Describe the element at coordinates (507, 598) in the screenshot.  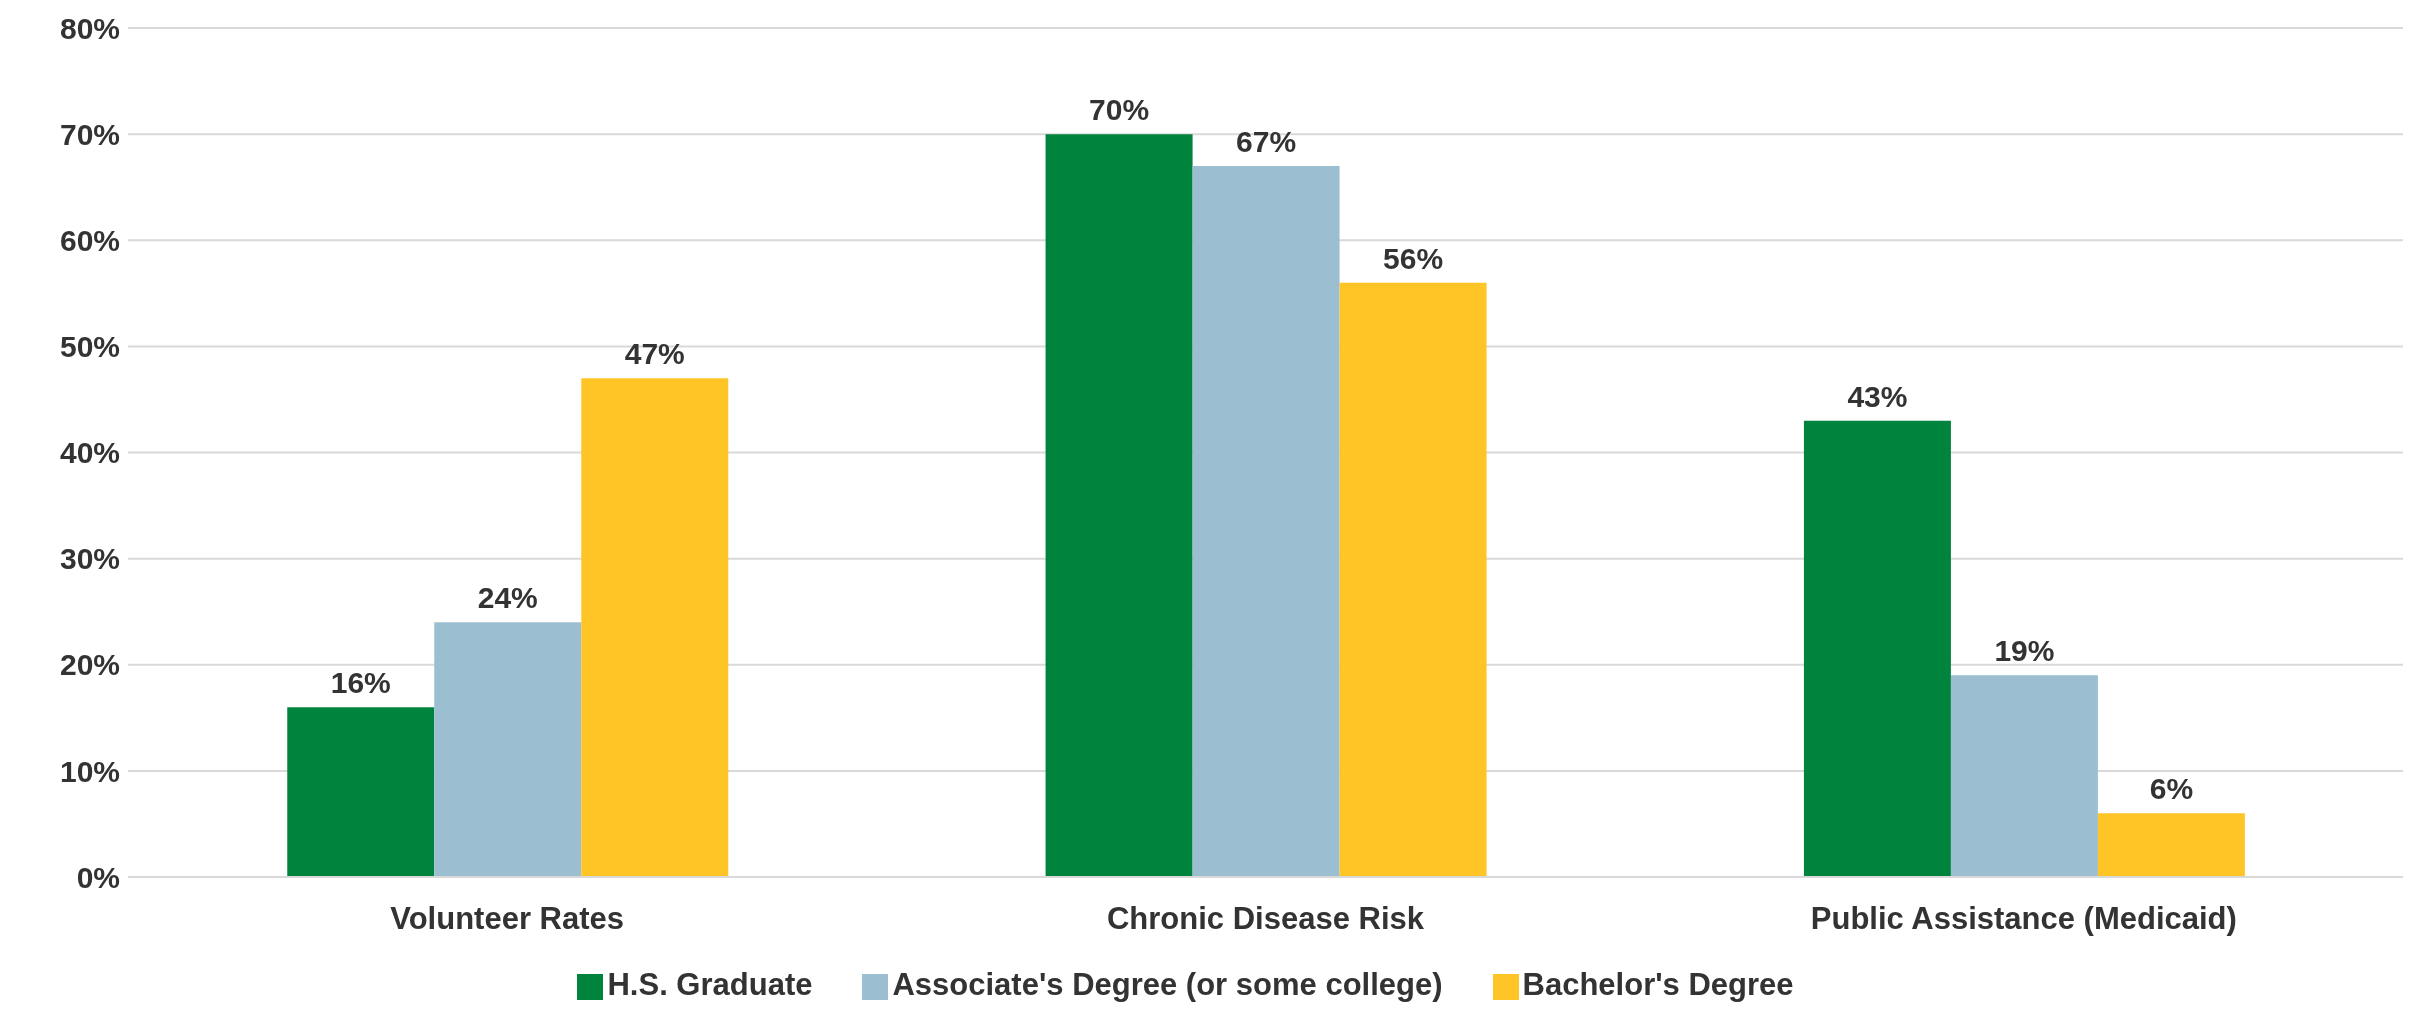
I see `data-label: 24%` at that location.